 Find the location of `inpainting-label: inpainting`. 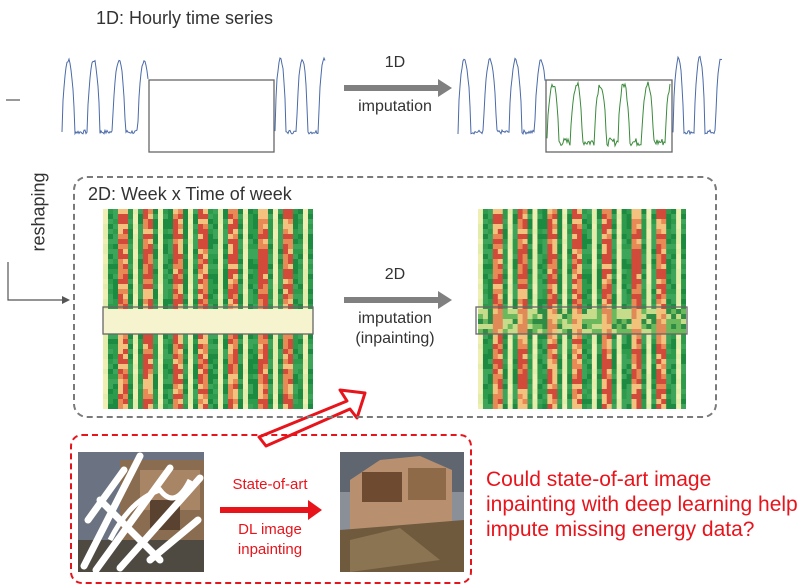

inpainting-label: inpainting is located at coordinates (270, 549).